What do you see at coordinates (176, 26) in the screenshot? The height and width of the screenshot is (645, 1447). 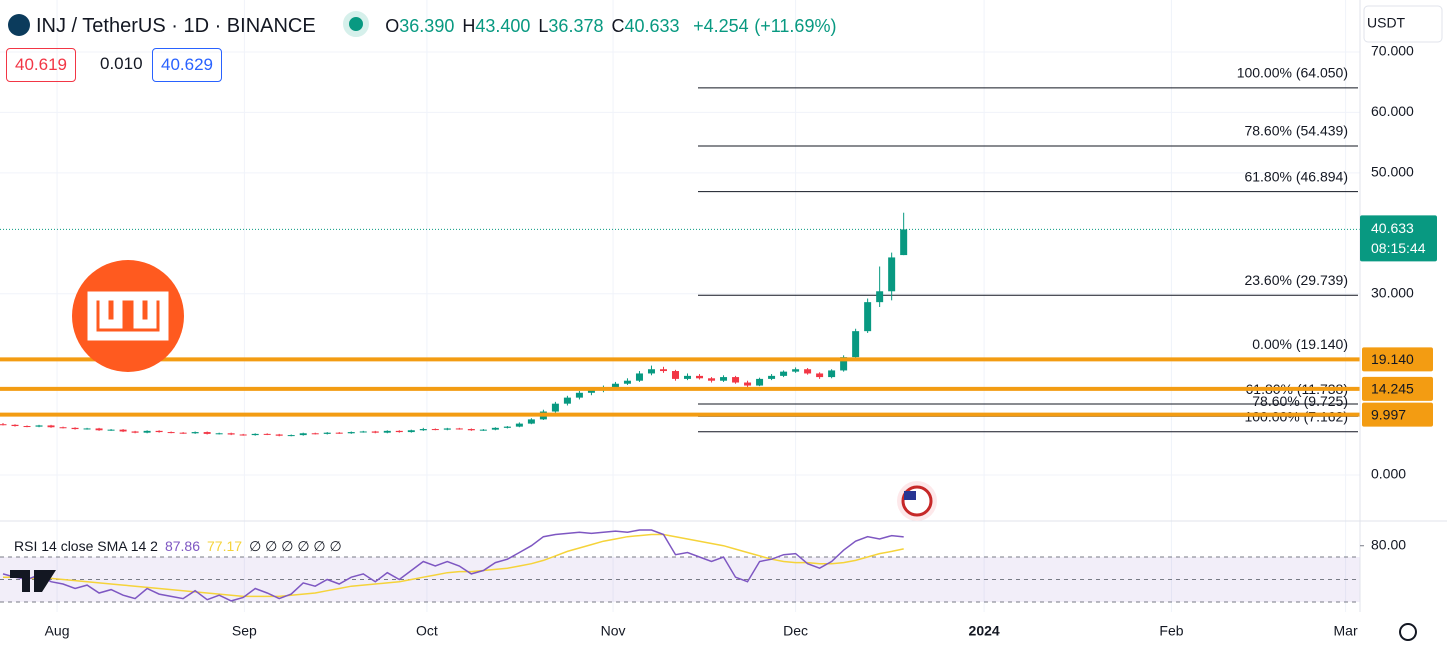 I see `symbol: INJ / TetherUS · 1D · BINANCE` at bounding box center [176, 26].